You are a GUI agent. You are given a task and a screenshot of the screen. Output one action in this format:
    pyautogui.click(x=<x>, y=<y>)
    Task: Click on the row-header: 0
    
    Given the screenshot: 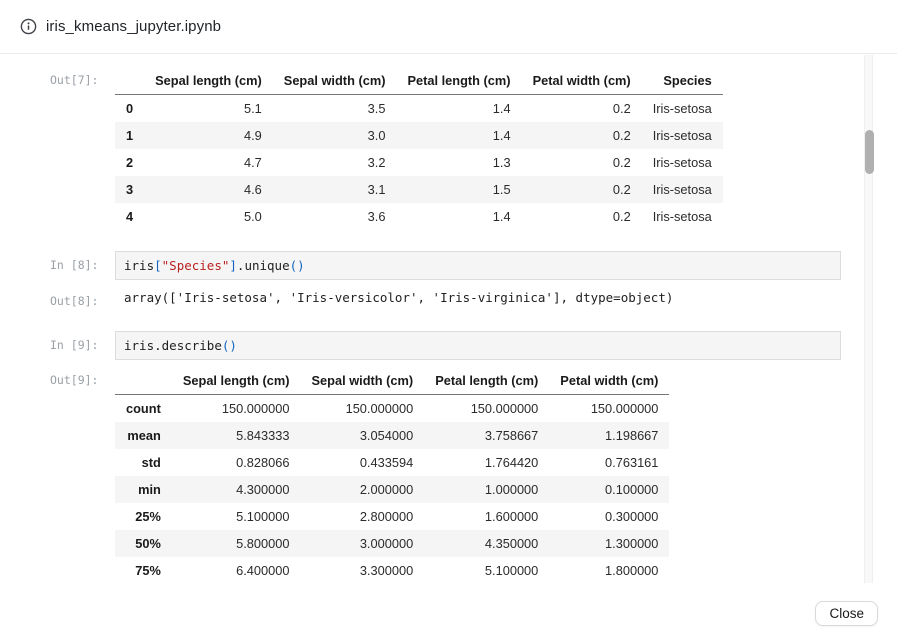 What is the action you would take?
    pyautogui.click(x=130, y=108)
    